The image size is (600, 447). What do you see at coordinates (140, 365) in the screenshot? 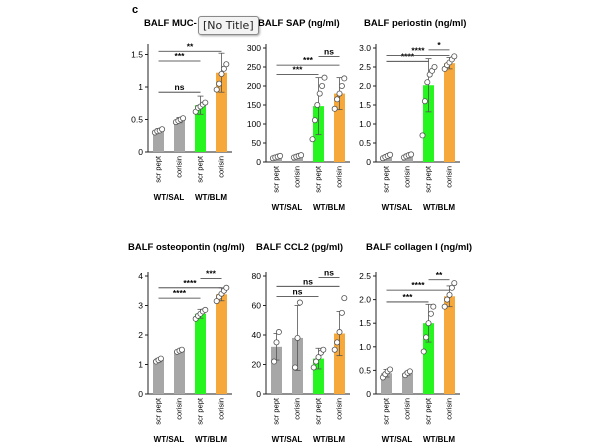
I see `y-tick-label: 1` at bounding box center [140, 365].